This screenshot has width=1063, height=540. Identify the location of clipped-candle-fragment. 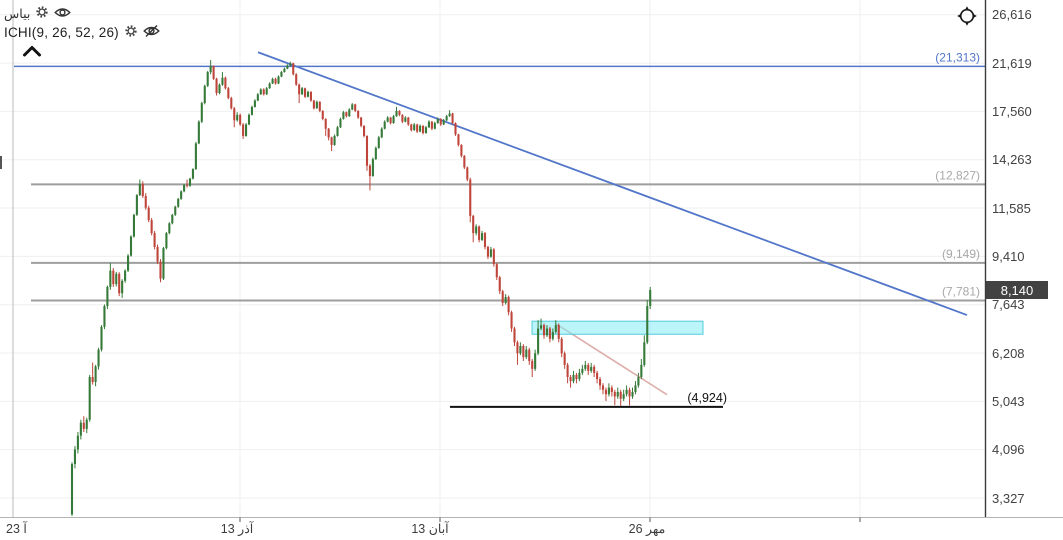
(1, 162).